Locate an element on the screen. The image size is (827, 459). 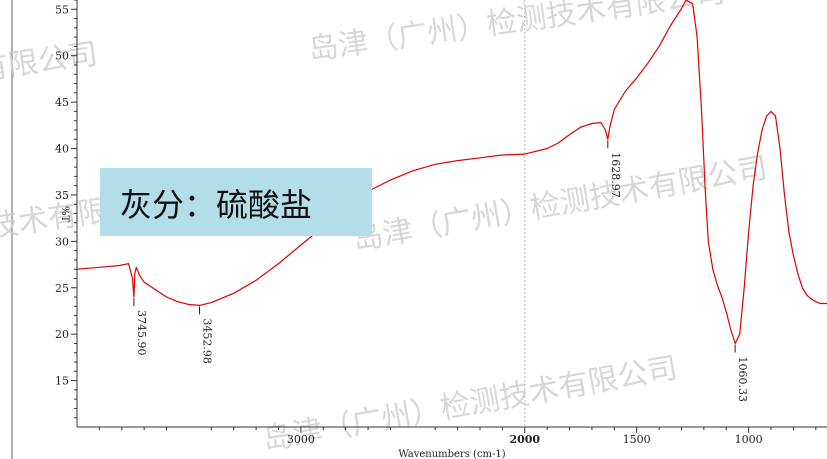
y-axis-title: %T is located at coordinates (64, 214).